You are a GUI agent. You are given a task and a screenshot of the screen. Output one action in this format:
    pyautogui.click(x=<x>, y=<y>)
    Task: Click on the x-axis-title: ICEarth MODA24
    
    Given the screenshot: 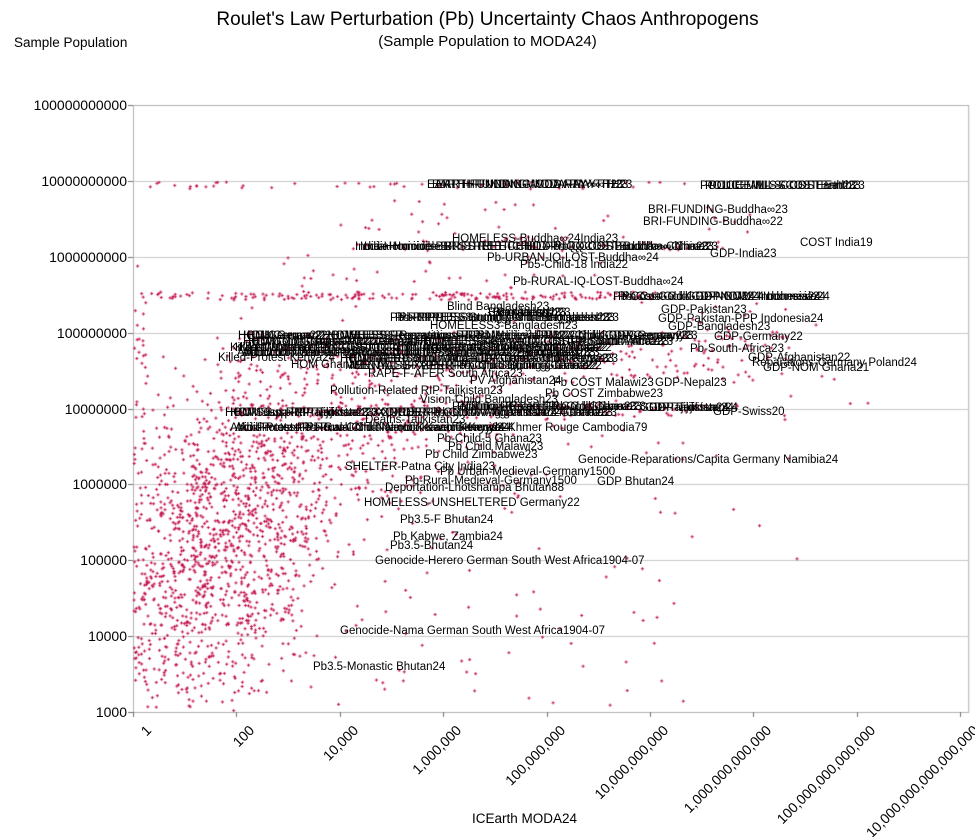 What is the action you would take?
    pyautogui.click(x=525, y=818)
    